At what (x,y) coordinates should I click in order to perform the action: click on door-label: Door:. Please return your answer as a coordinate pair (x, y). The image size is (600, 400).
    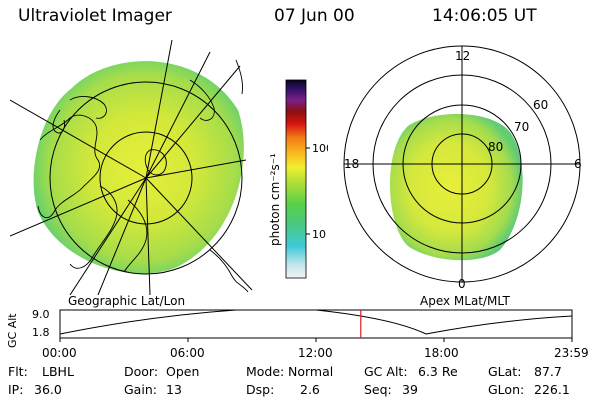
    Looking at the image, I should click on (141, 371).